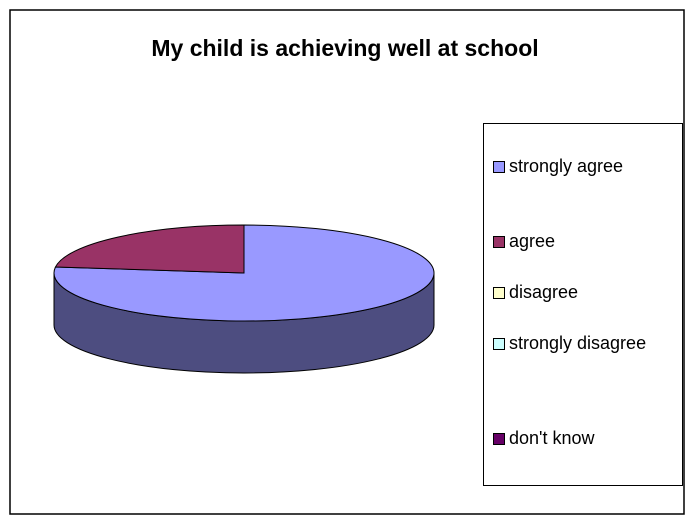 The width and height of the screenshot is (685, 515). Describe the element at coordinates (589, 292) in the screenshot. I see `legend-item: disagree` at that location.